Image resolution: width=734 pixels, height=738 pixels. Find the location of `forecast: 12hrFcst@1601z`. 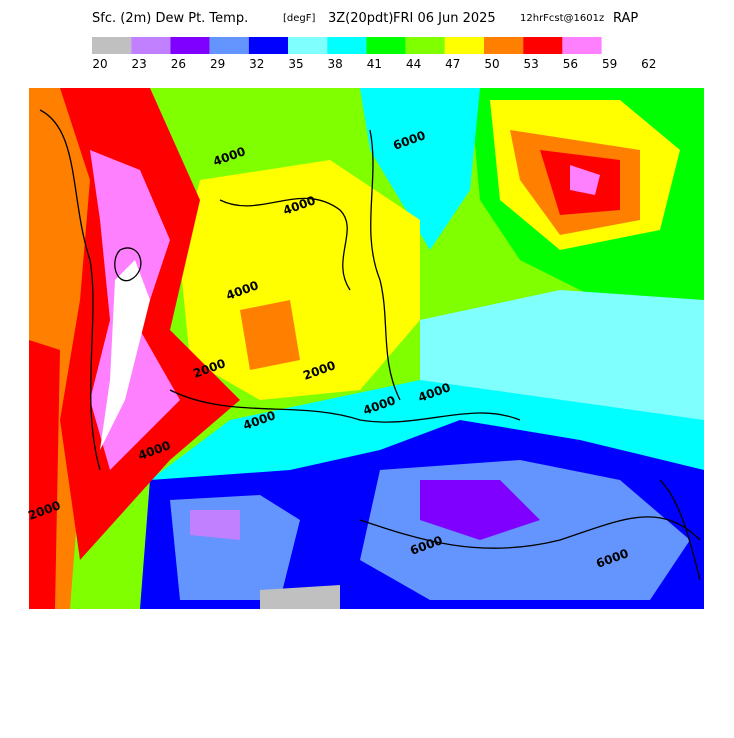

forecast: 12hrFcst@1601z is located at coordinates (562, 18).